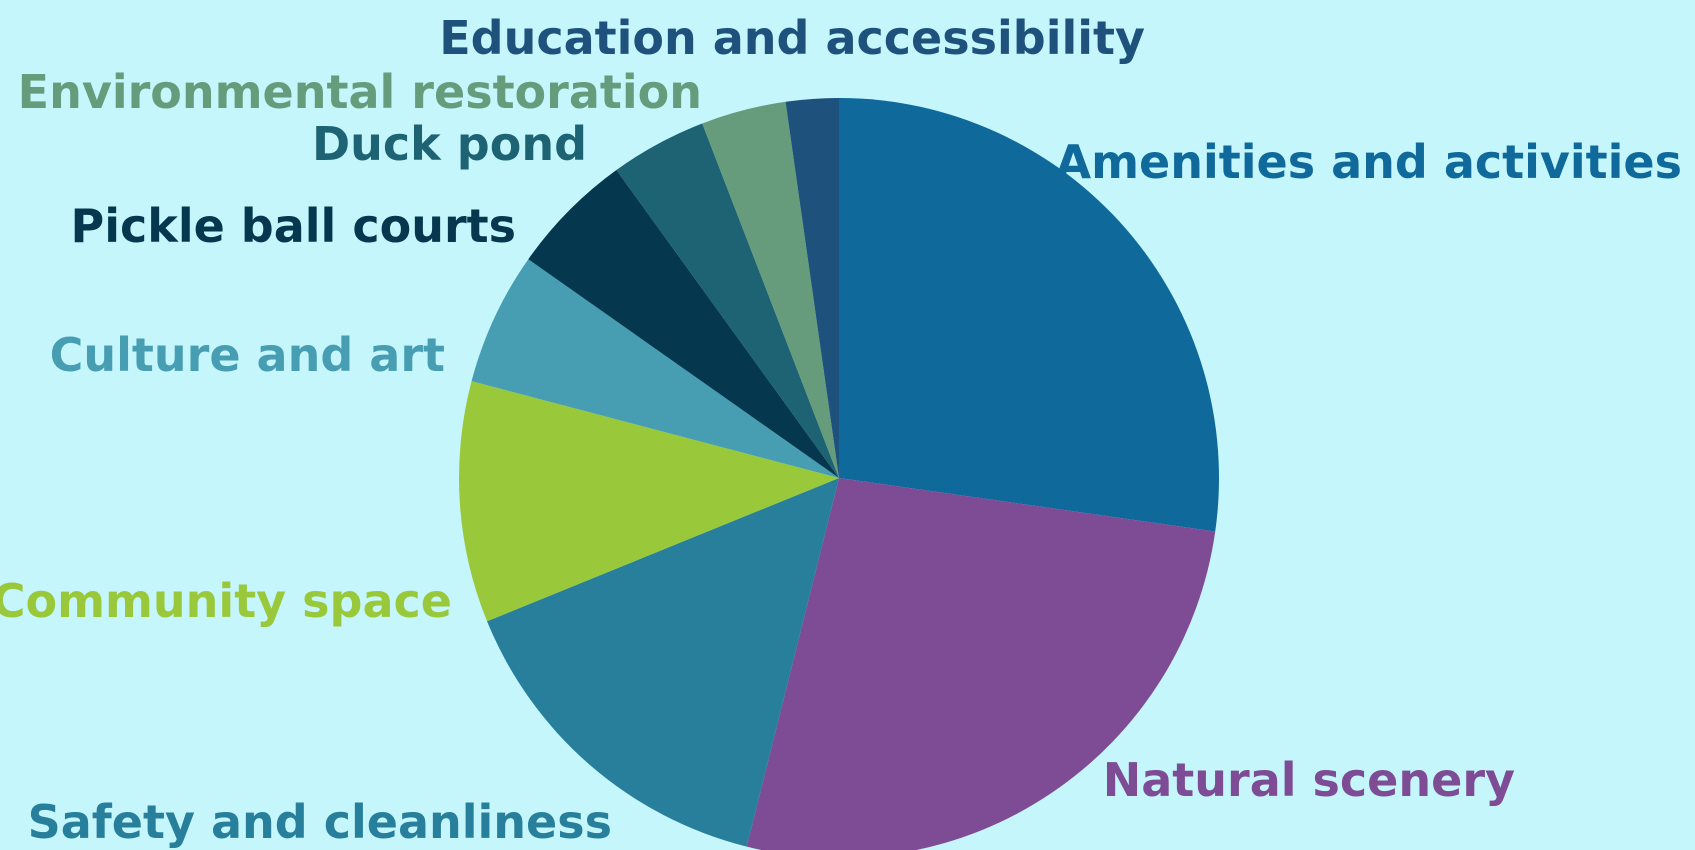 Image resolution: width=1695 pixels, height=850 pixels. Describe the element at coordinates (360, 92) in the screenshot. I see `label-environmental-restoration: Environmental restoration` at that location.